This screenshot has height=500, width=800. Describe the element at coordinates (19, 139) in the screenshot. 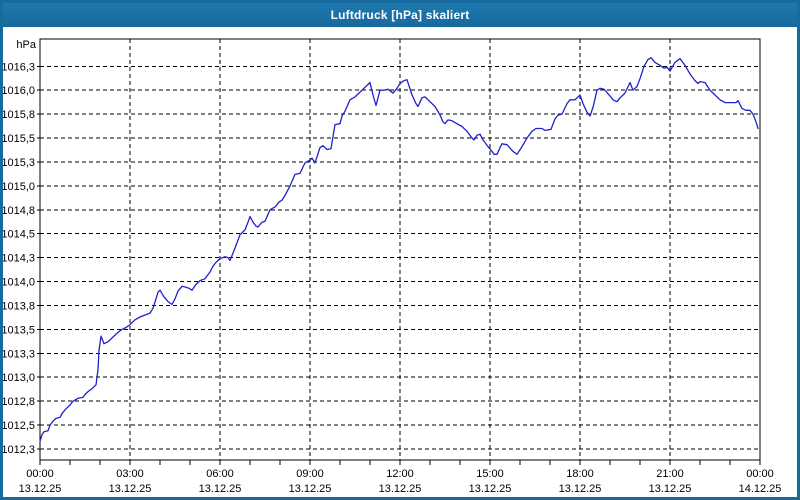

I see `y-tick-label: 1015,5` at that location.